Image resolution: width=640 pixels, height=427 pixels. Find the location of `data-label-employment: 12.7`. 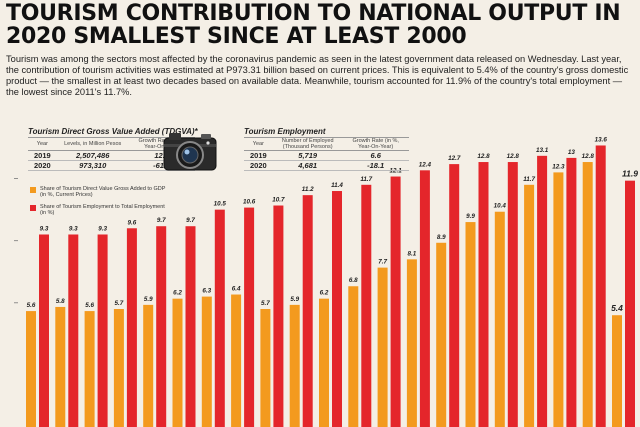

data-label-employment: 12.7 is located at coordinates (454, 158).